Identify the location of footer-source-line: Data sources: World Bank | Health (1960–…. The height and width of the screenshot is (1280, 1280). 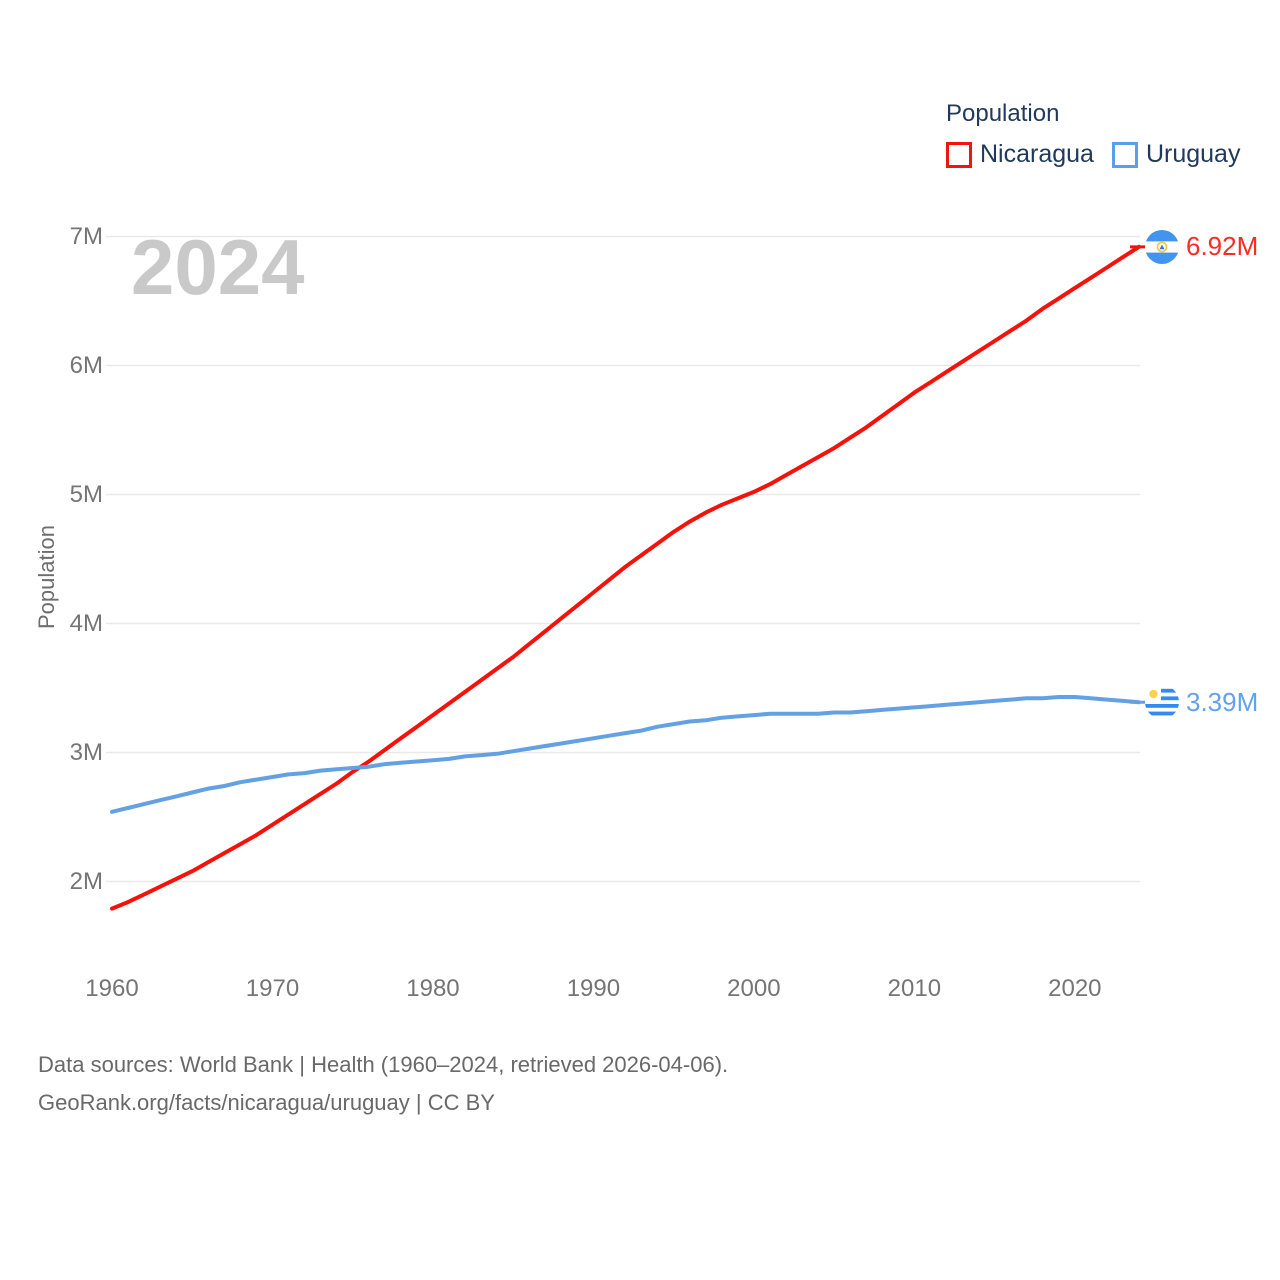
(383, 1064).